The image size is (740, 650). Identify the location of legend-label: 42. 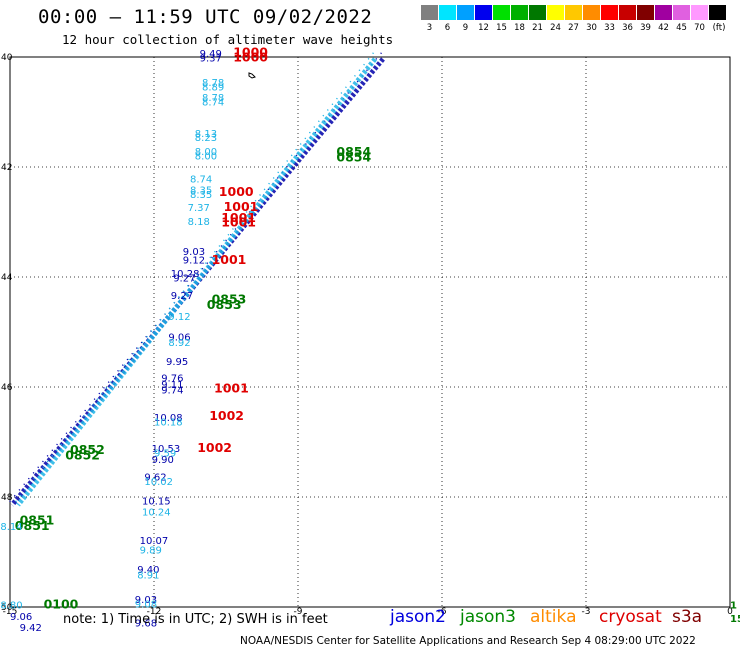
(663, 28).